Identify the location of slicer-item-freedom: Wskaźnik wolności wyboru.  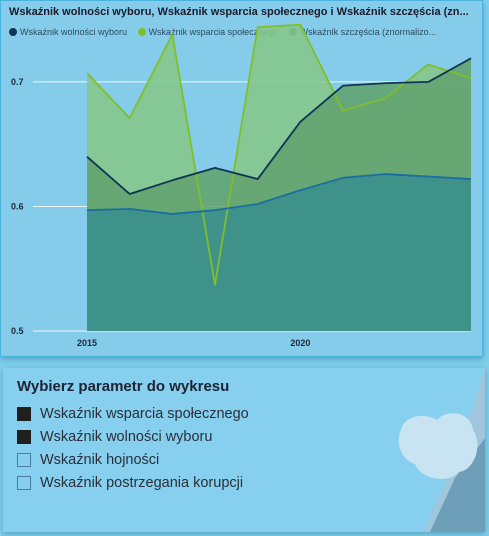
(133, 436).